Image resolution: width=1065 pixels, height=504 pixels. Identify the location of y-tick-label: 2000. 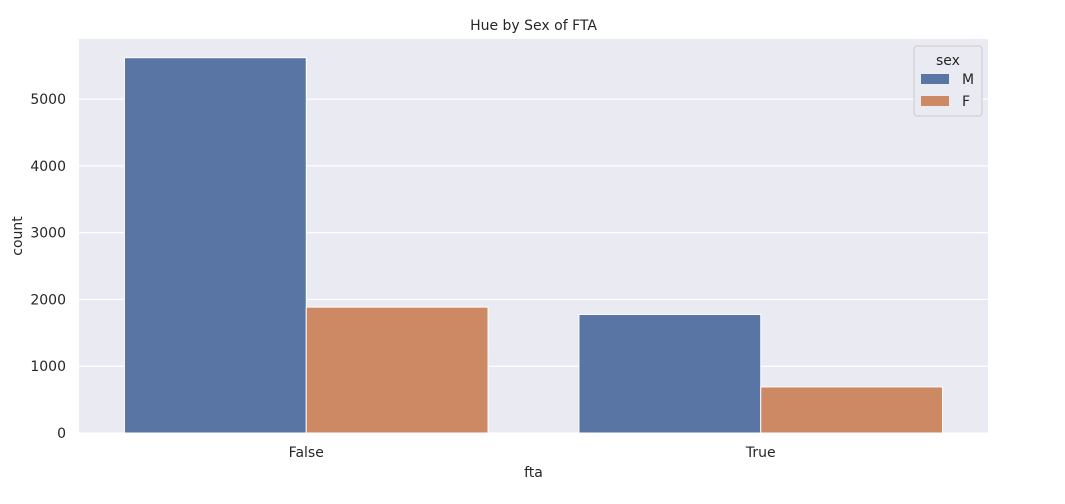
(48, 300).